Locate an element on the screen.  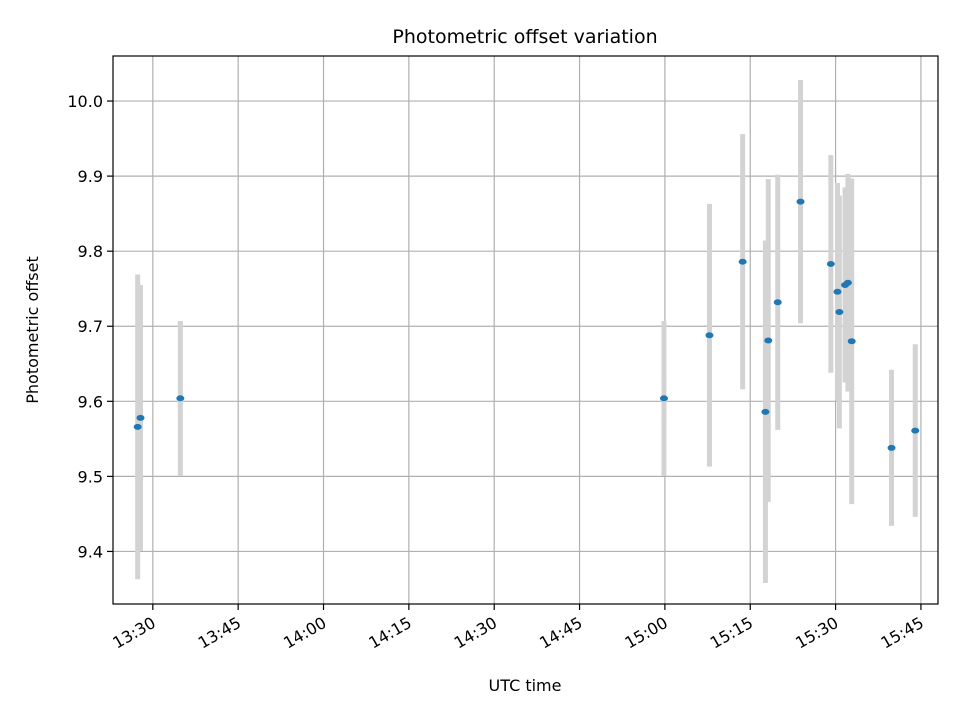
x-axis-label: UTC time is located at coordinates (525, 685).